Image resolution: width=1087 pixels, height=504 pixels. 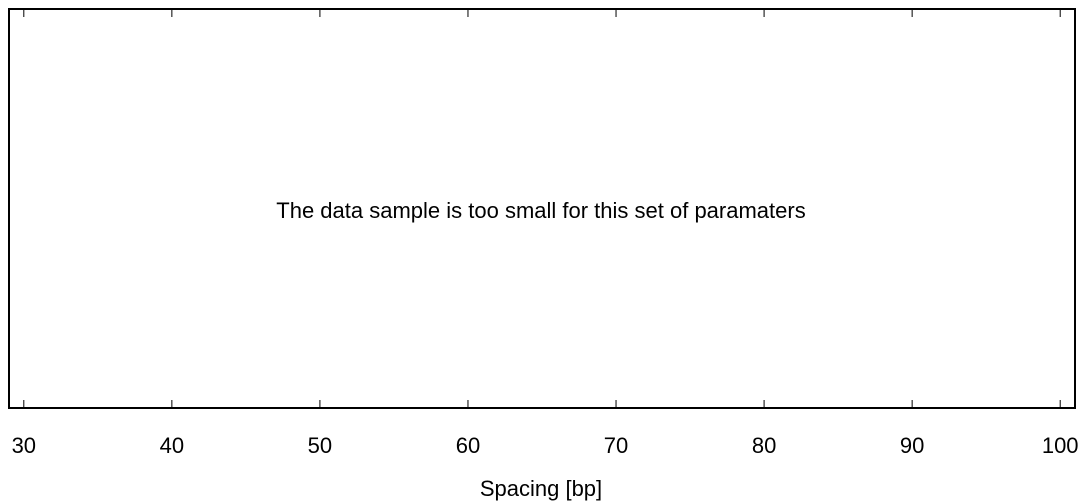 What do you see at coordinates (320, 445) in the screenshot?
I see `x-tick-label-50: 50` at bounding box center [320, 445].